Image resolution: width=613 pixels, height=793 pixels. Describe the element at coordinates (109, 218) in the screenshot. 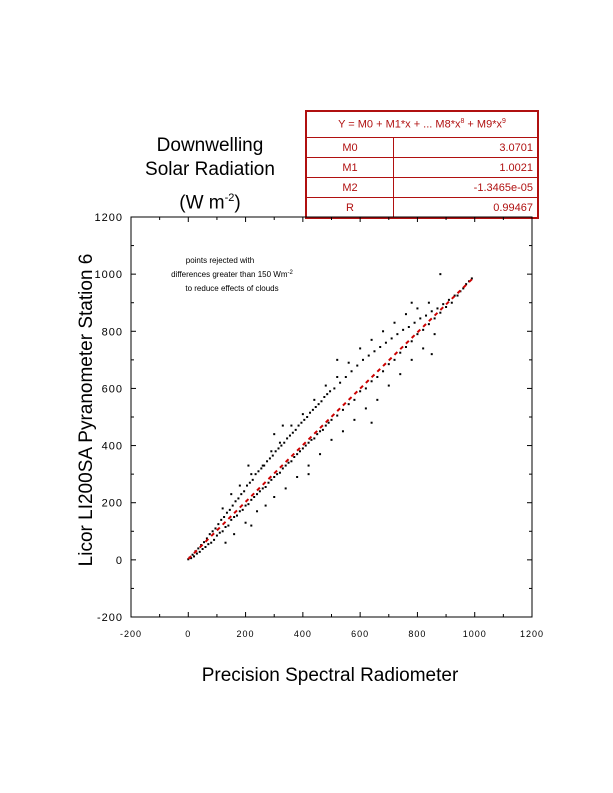

I see `y-tick-label: 1200` at that location.